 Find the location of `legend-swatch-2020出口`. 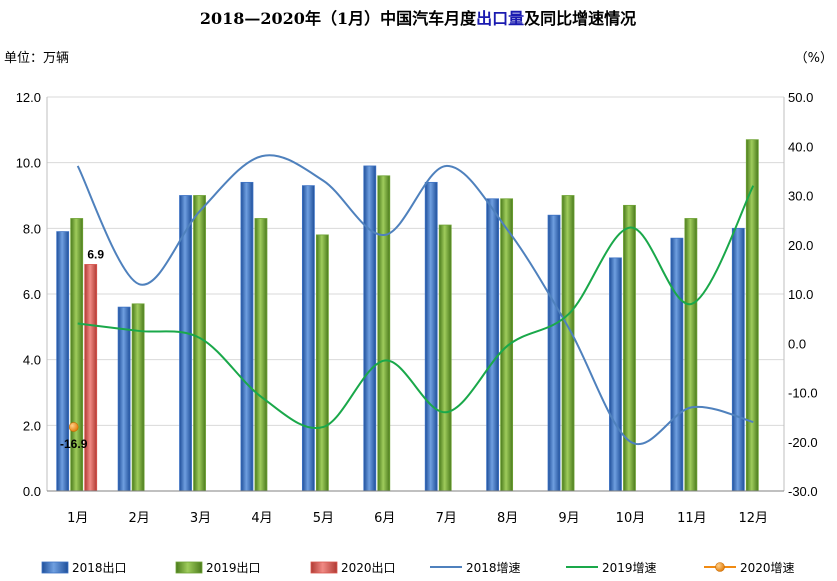

legend-swatch-2020出口 is located at coordinates (324, 567).